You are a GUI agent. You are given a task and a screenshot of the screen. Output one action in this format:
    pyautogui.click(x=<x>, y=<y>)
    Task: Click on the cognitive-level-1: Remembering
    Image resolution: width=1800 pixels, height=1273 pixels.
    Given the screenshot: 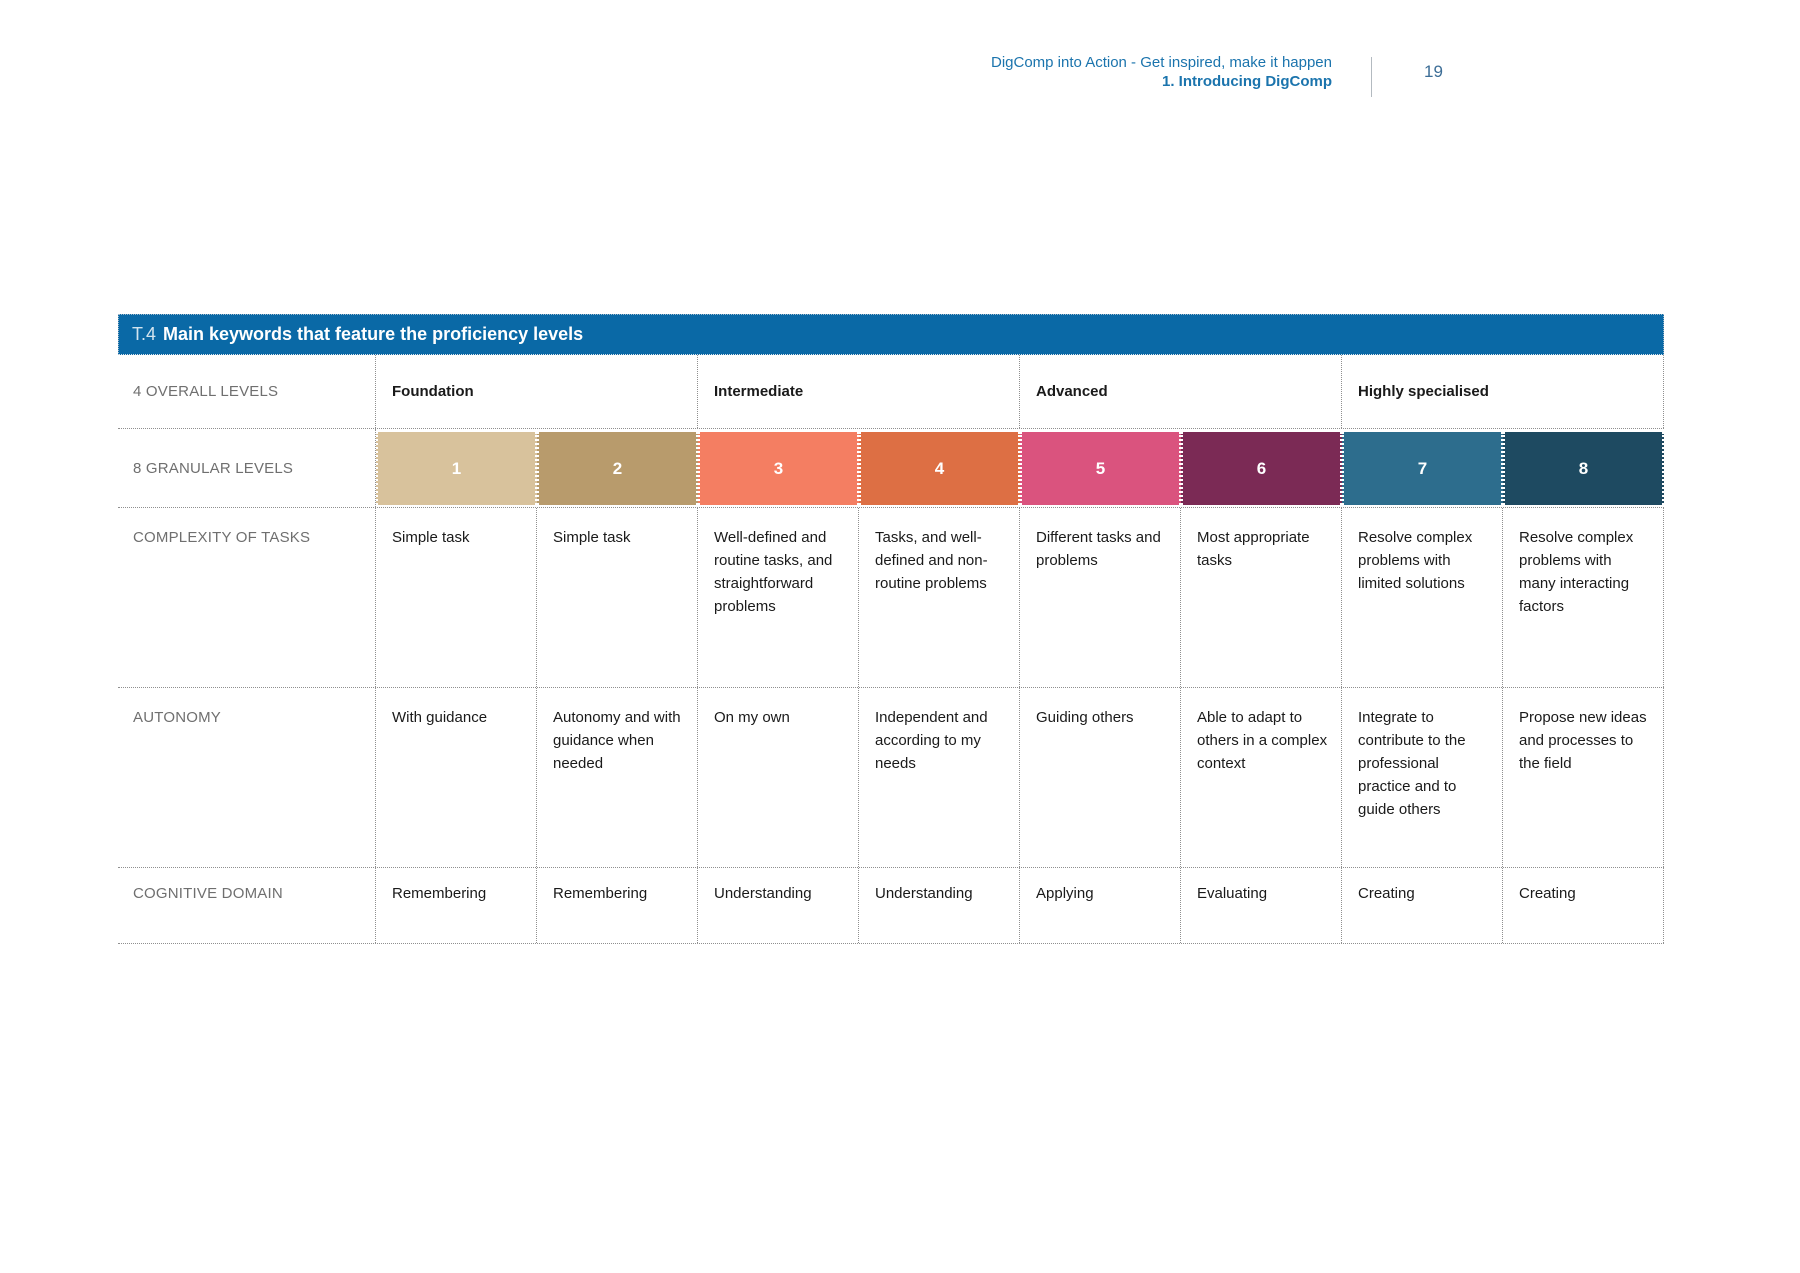 What is the action you would take?
    pyautogui.click(x=456, y=905)
    